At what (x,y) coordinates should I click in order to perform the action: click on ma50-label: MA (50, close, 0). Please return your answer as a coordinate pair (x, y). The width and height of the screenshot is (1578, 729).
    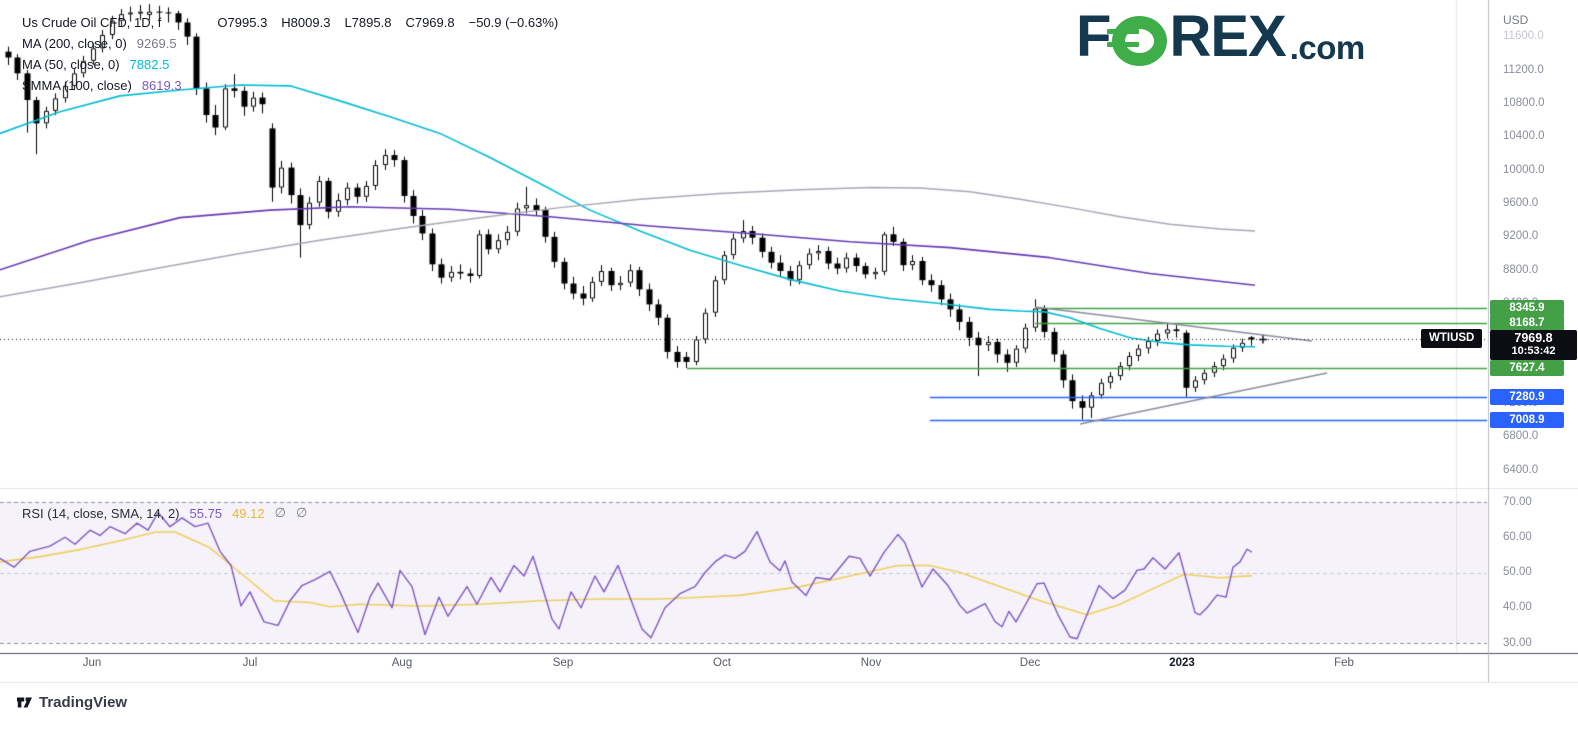
    Looking at the image, I should click on (71, 64).